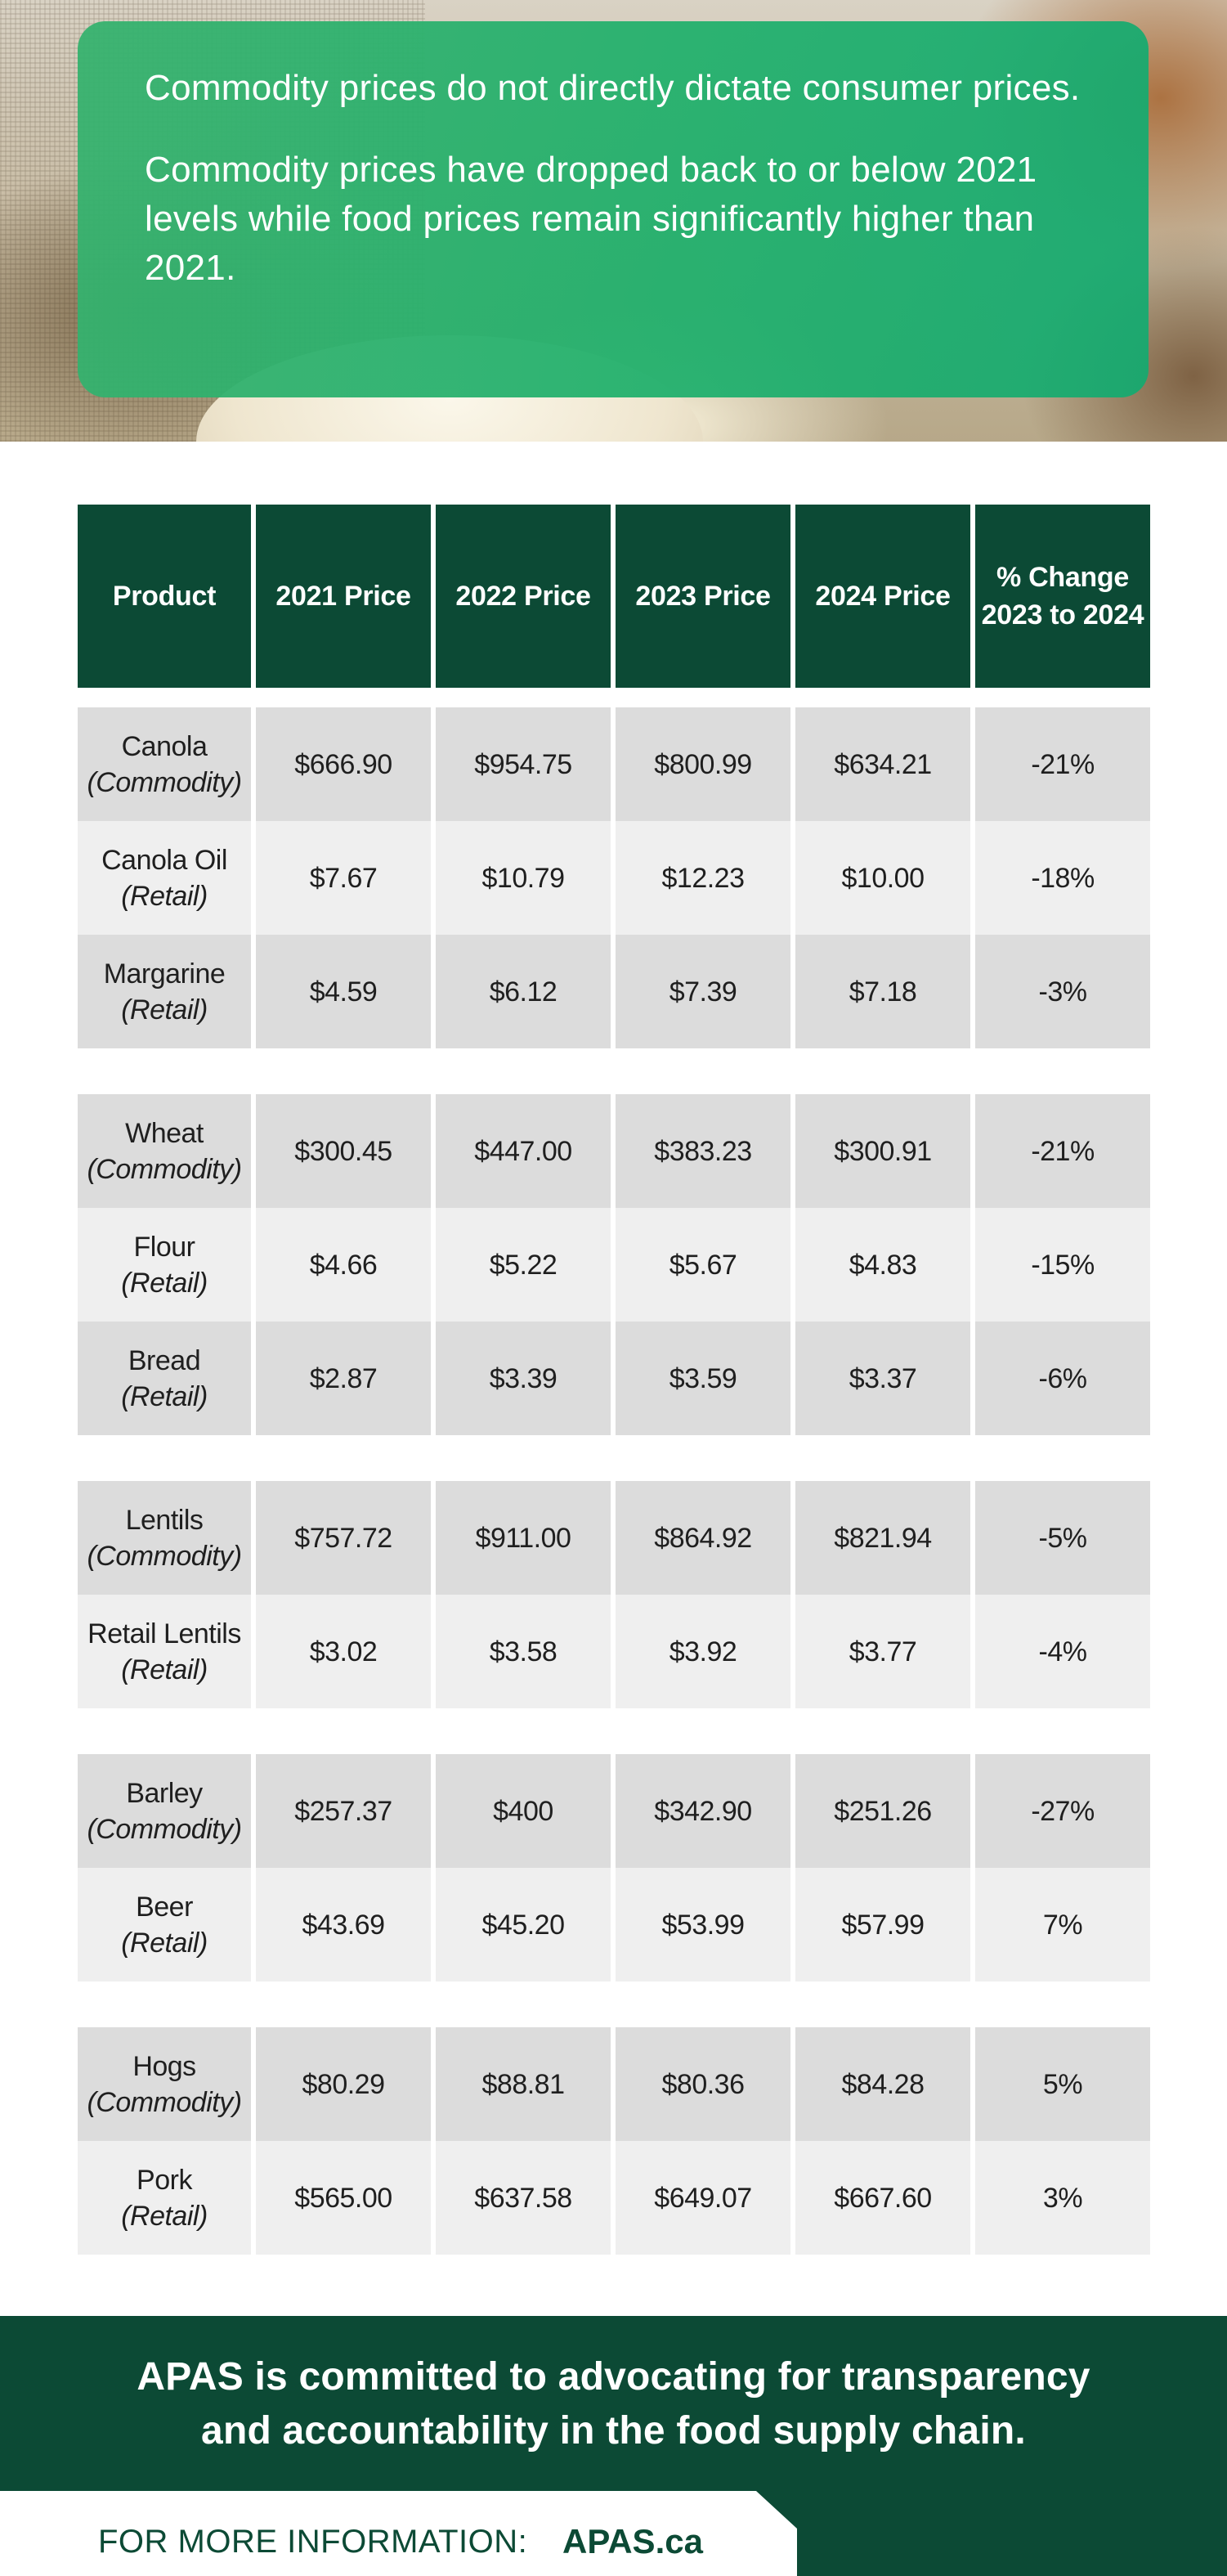  Describe the element at coordinates (882, 1811) in the screenshot. I see `price-2024-cell: $251.26` at that location.